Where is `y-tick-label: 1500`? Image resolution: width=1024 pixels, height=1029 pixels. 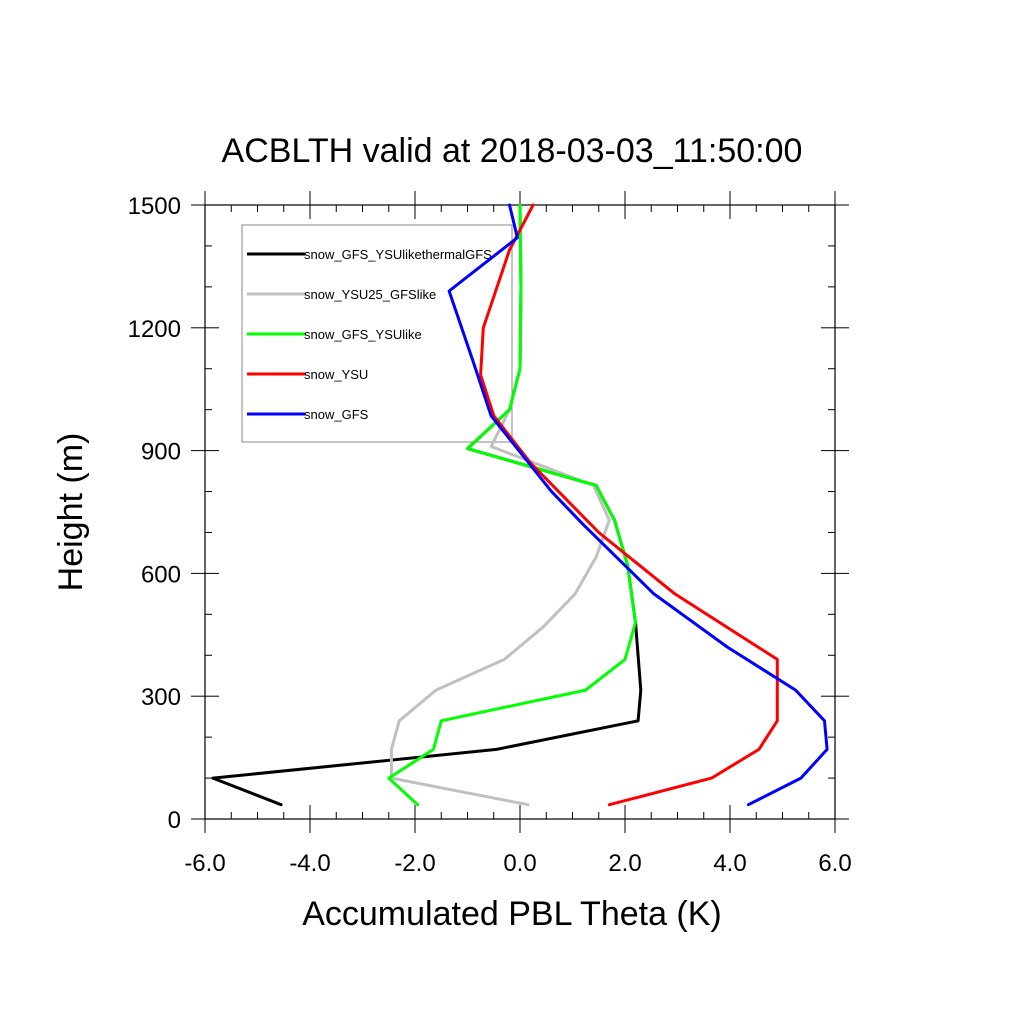
y-tick-label: 1500 is located at coordinates (154, 206).